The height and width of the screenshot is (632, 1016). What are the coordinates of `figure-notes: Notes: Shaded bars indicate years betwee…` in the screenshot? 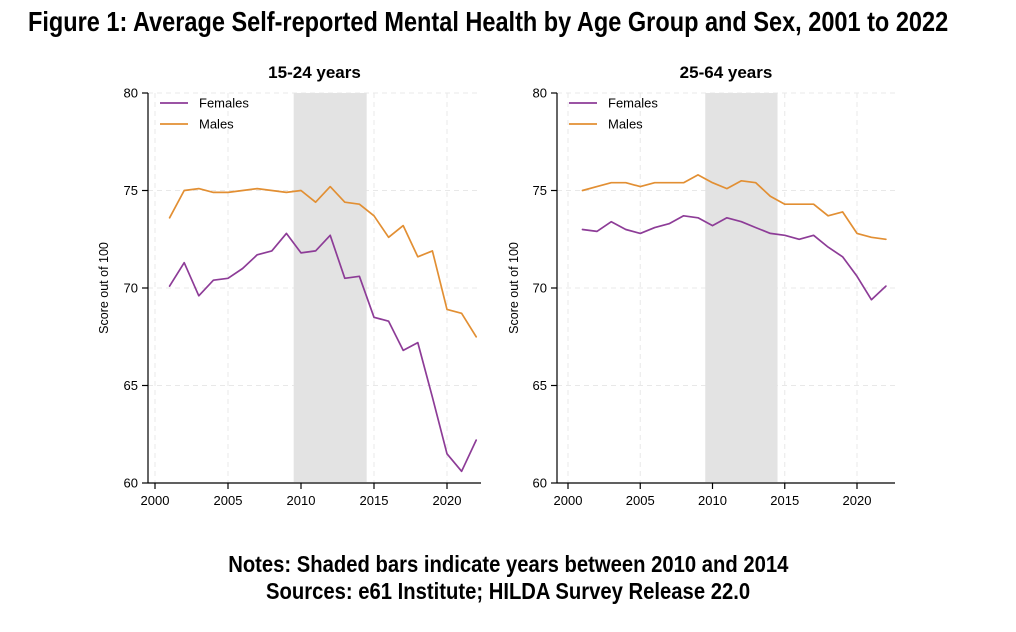 It's located at (508, 578).